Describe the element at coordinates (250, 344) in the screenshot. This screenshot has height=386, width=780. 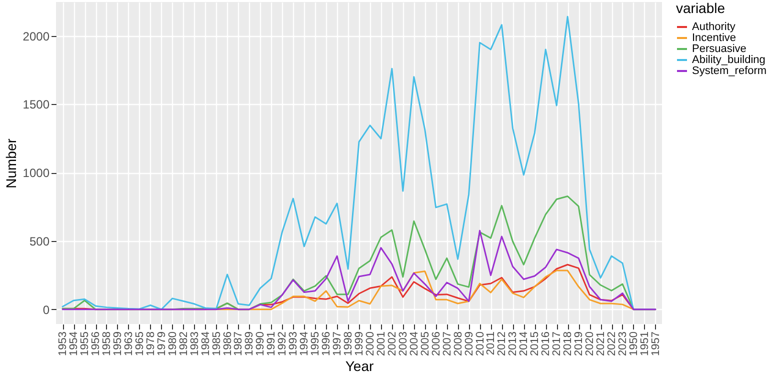
I see `x-tick-label: 1989` at that location.